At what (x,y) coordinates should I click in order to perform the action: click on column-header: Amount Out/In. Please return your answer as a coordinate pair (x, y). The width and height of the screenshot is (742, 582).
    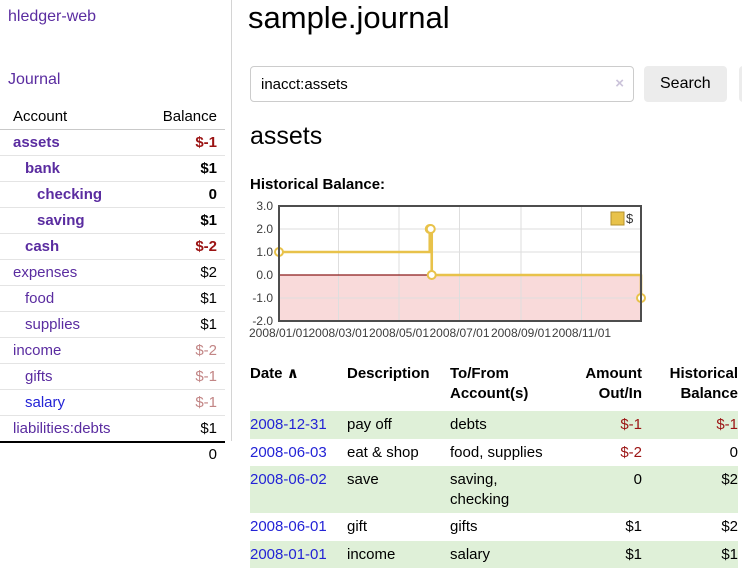
    Looking at the image, I should click on (613, 383).